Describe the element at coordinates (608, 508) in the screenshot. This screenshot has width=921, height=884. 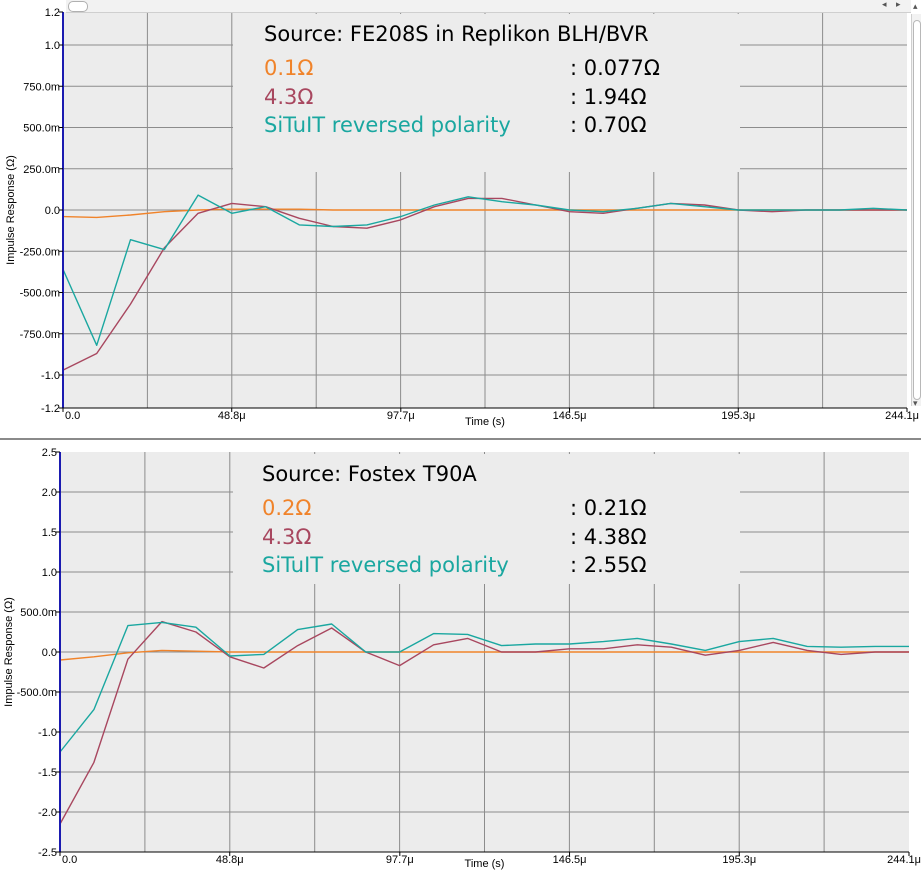
I see `legend-value: : 0.21Ω` at that location.